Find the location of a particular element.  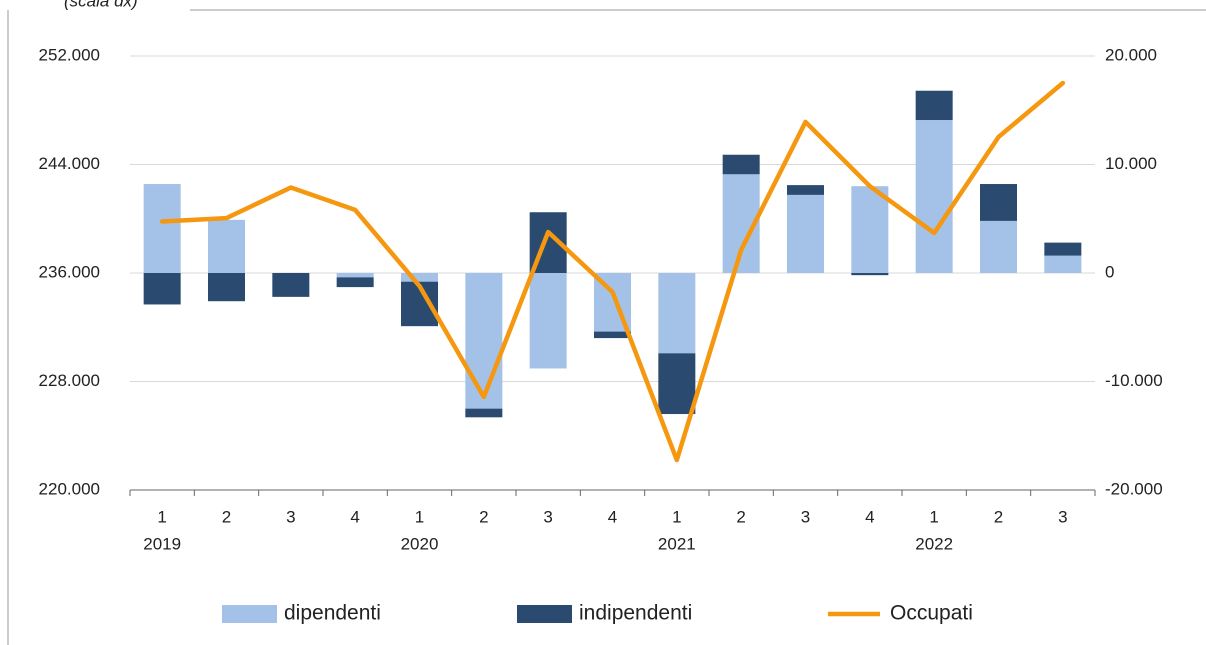

y2-tick-label: 20.000 is located at coordinates (1131, 54).